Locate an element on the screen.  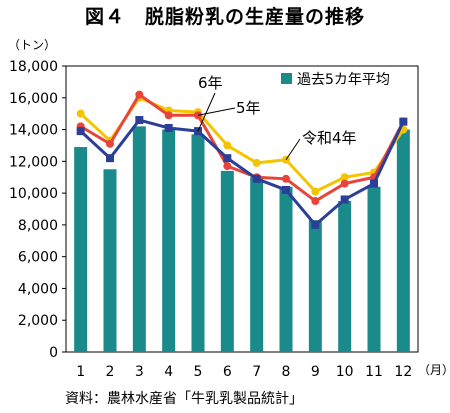
y-tick-label: 0 is located at coordinates (53, 353).